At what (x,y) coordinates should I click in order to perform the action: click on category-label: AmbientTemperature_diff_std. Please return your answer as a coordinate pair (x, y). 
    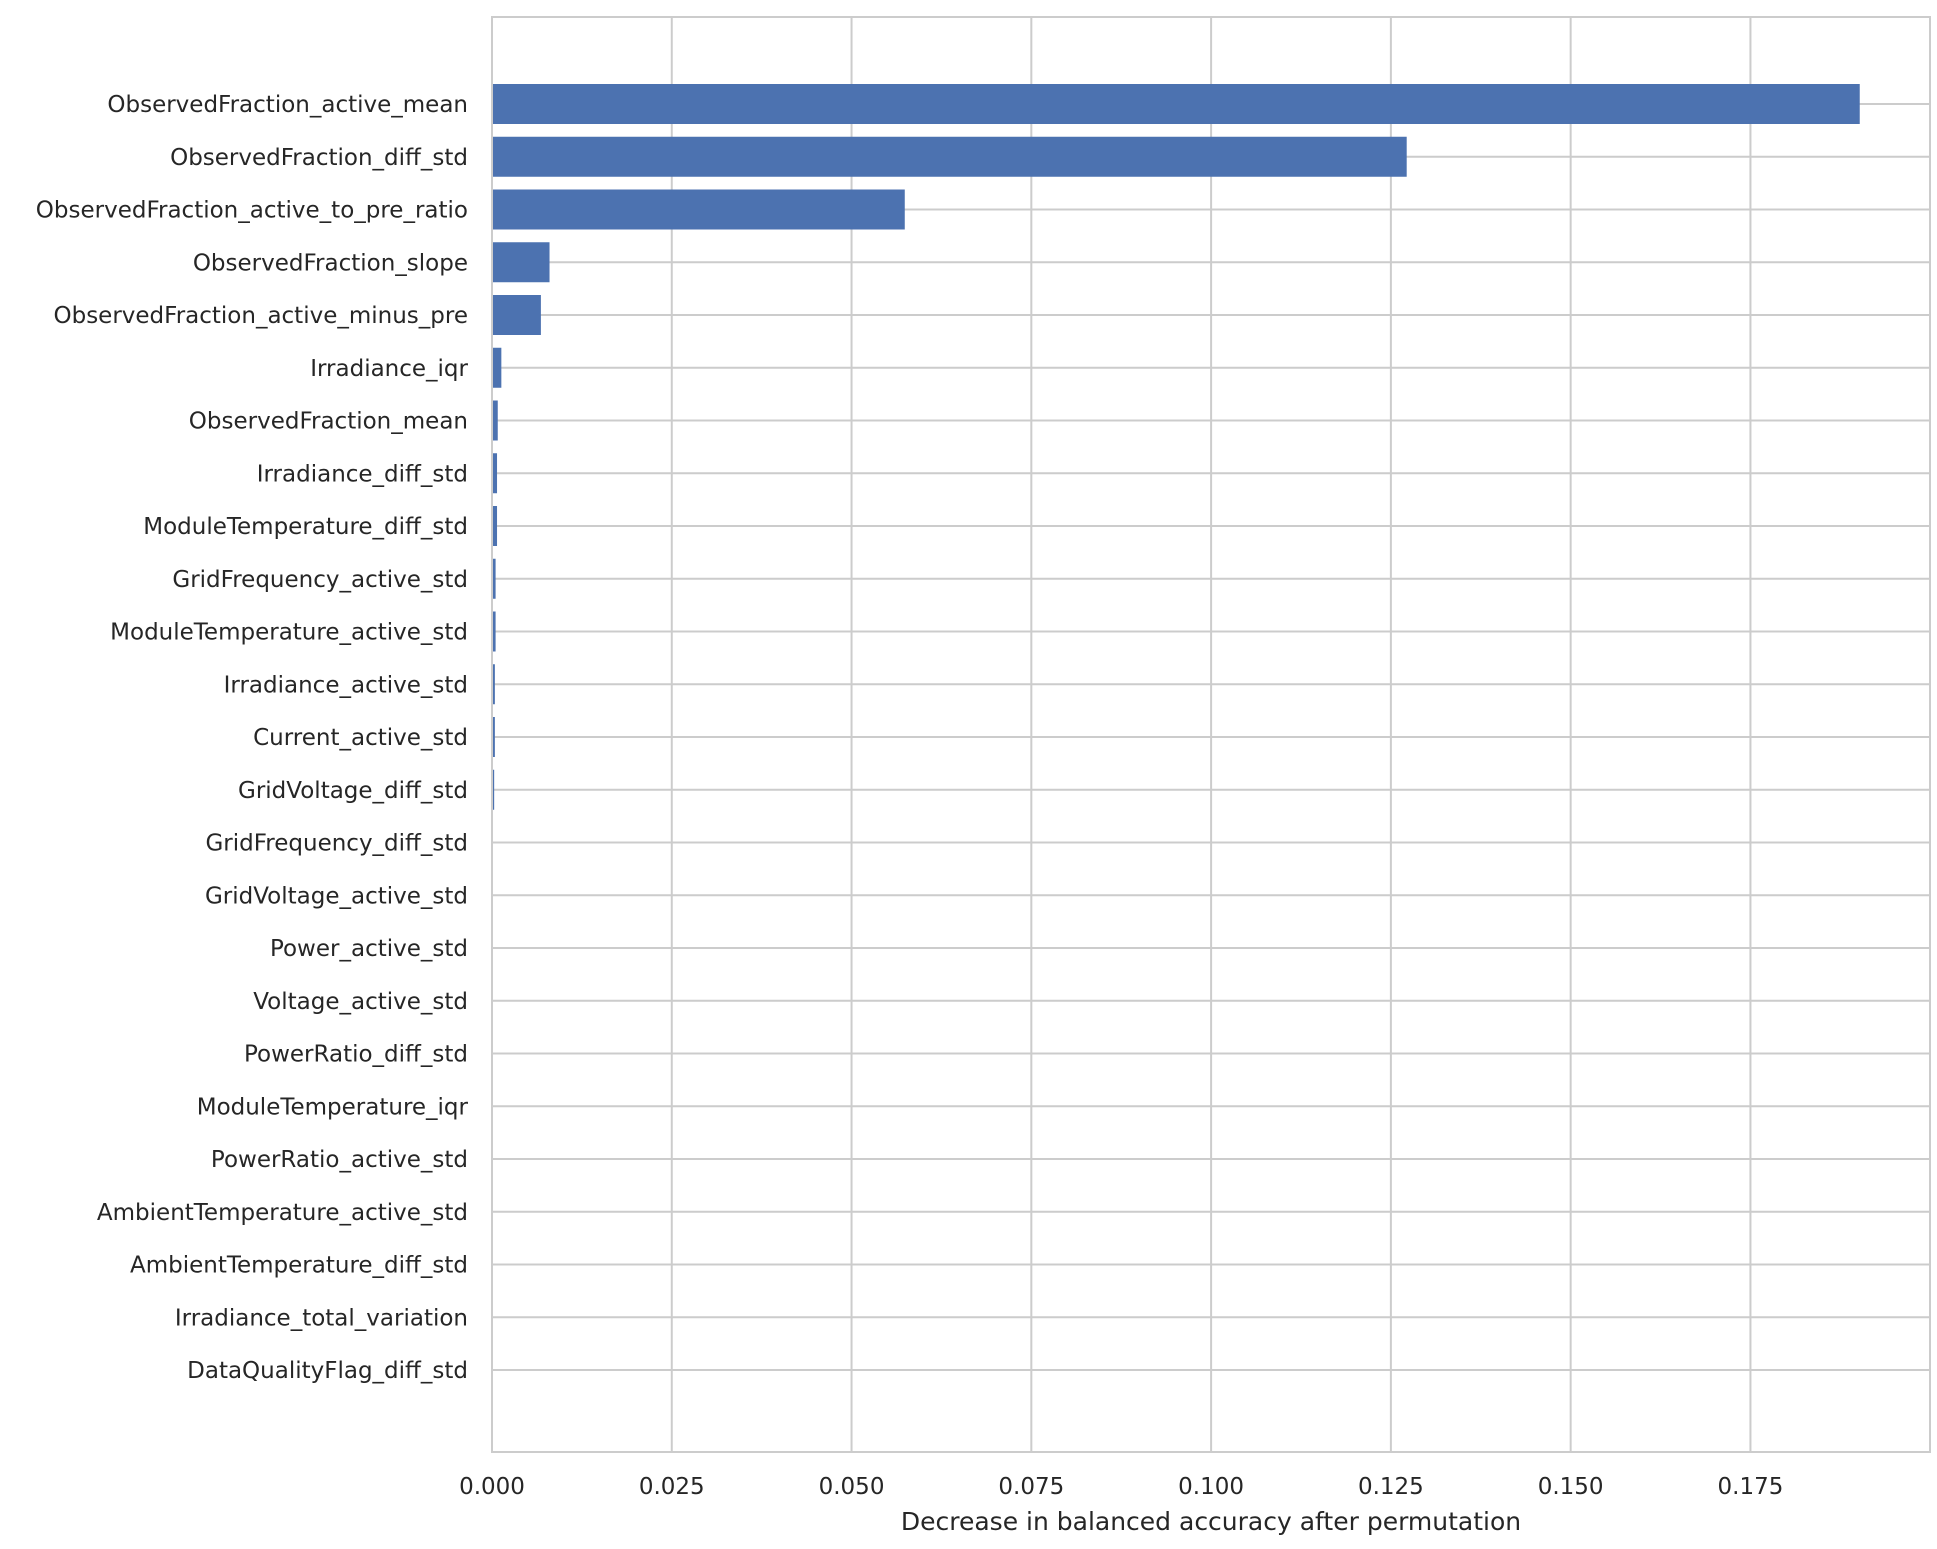
    Looking at the image, I should click on (299, 1266).